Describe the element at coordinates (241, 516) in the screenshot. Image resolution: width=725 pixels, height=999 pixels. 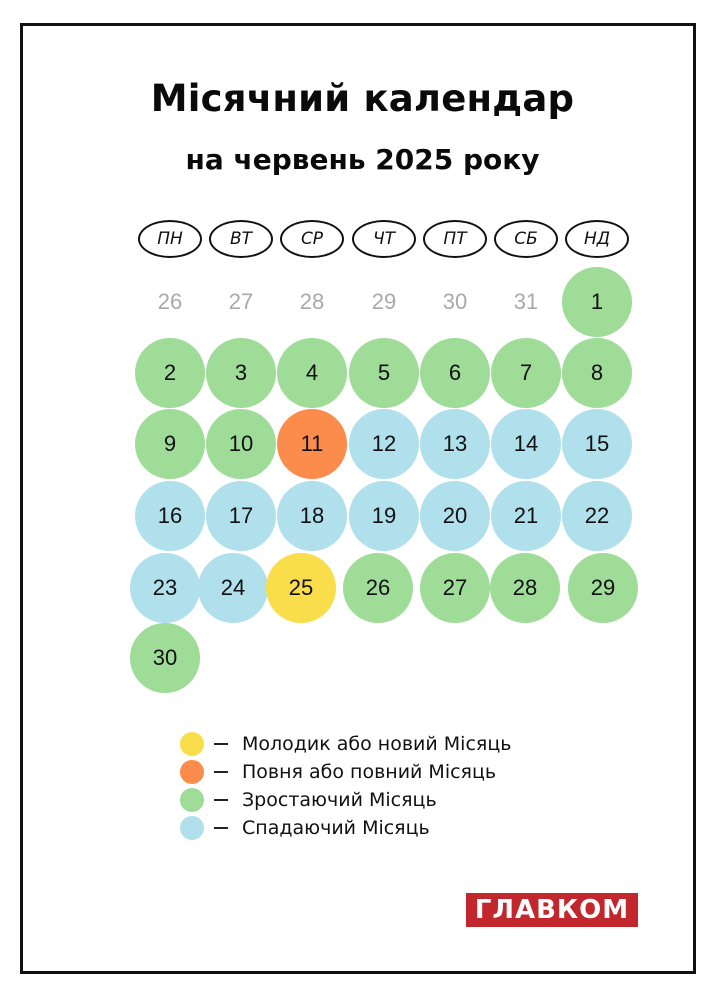
I see `day-cell: 17` at that location.